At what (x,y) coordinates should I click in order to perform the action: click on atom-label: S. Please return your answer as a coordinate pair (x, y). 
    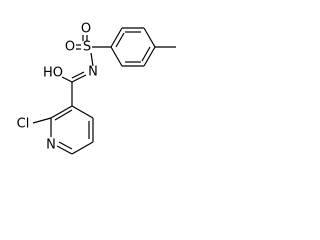
    Looking at the image, I should click on (87, 47).